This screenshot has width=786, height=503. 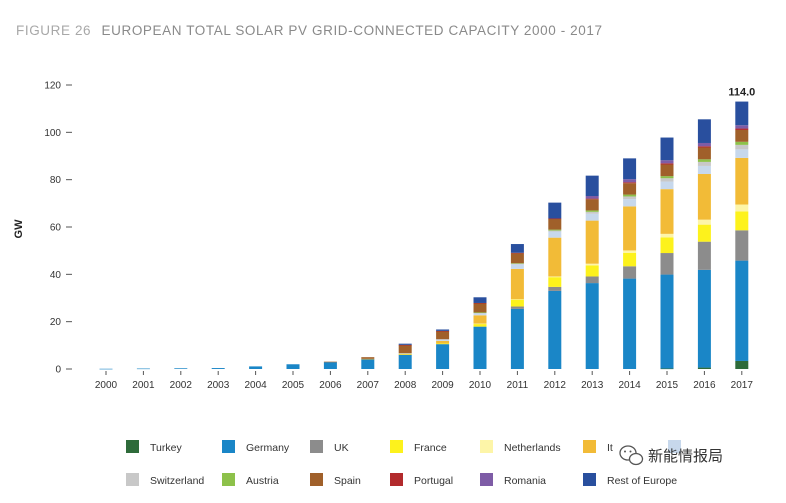 I want to click on legend-item-spain: Spain, so click(x=335, y=480).